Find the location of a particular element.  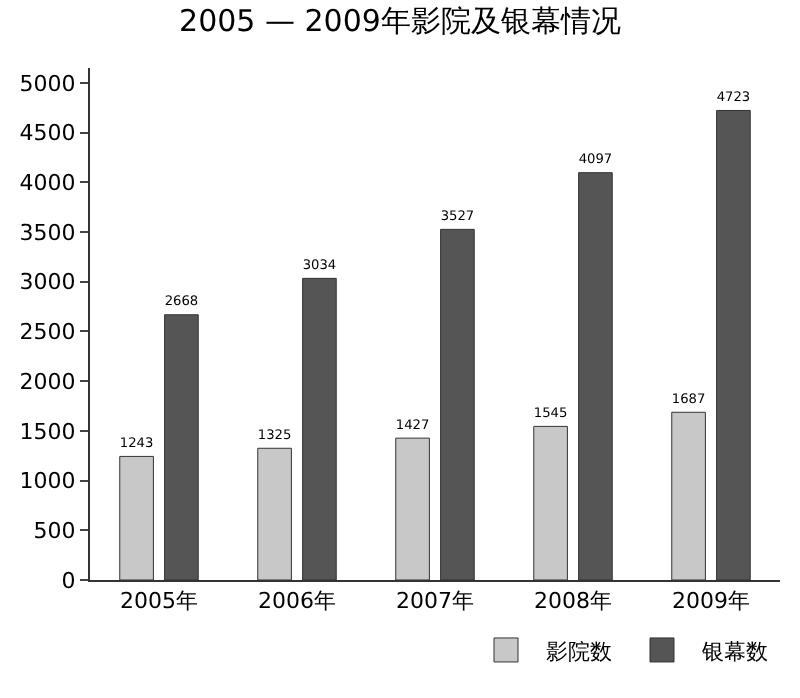

y-tick-label: 2000 is located at coordinates (47, 381).